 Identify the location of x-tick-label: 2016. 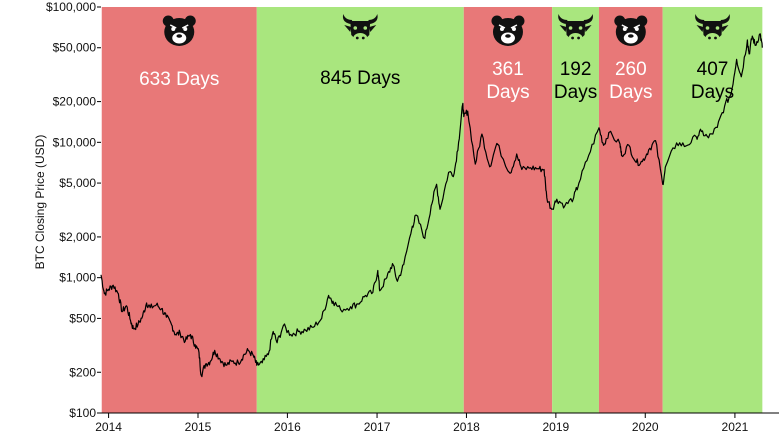
(287, 427).